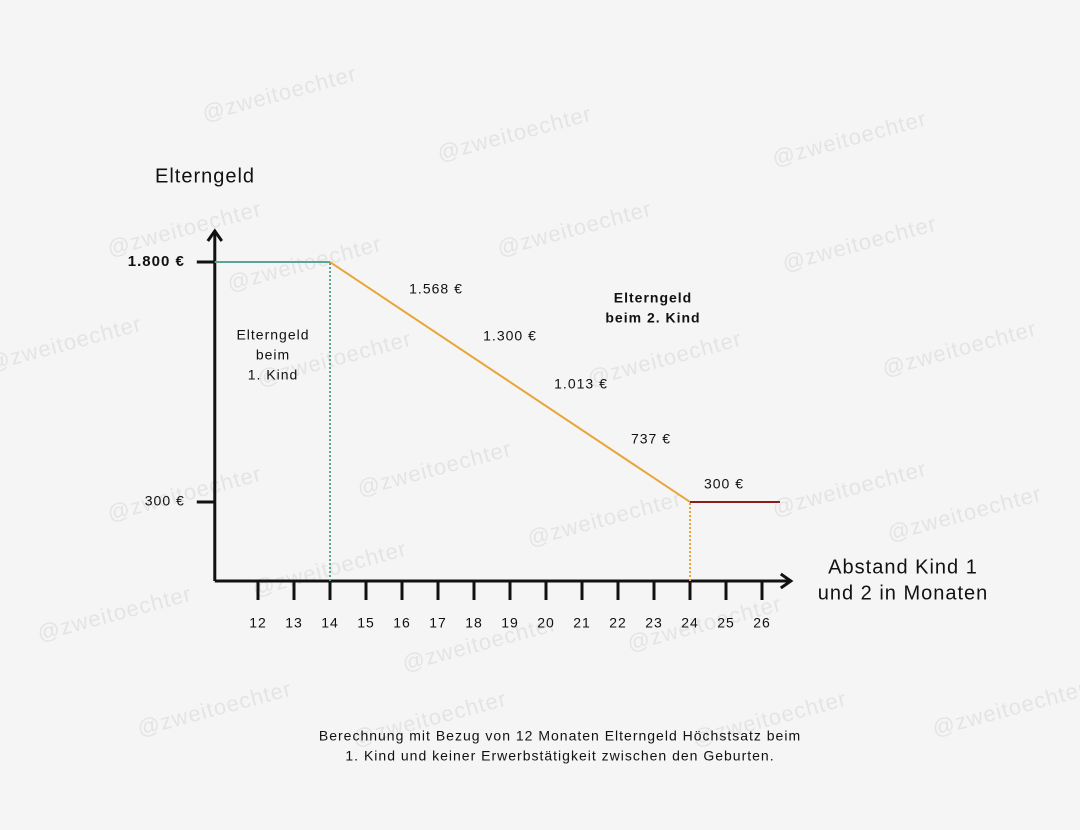 Image resolution: width=1080 pixels, height=830 pixels. I want to click on x-tick-label: 21, so click(582, 623).